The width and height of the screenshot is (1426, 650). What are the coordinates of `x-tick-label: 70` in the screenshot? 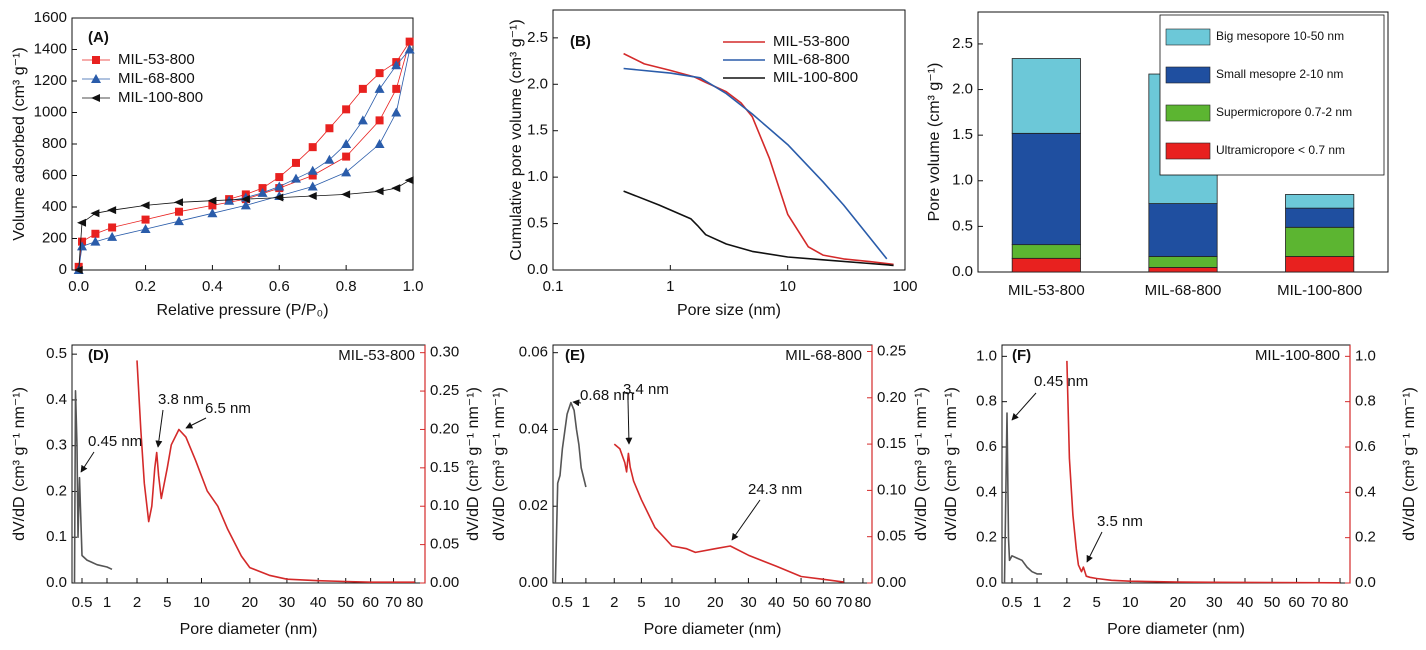 It's located at (843, 602).